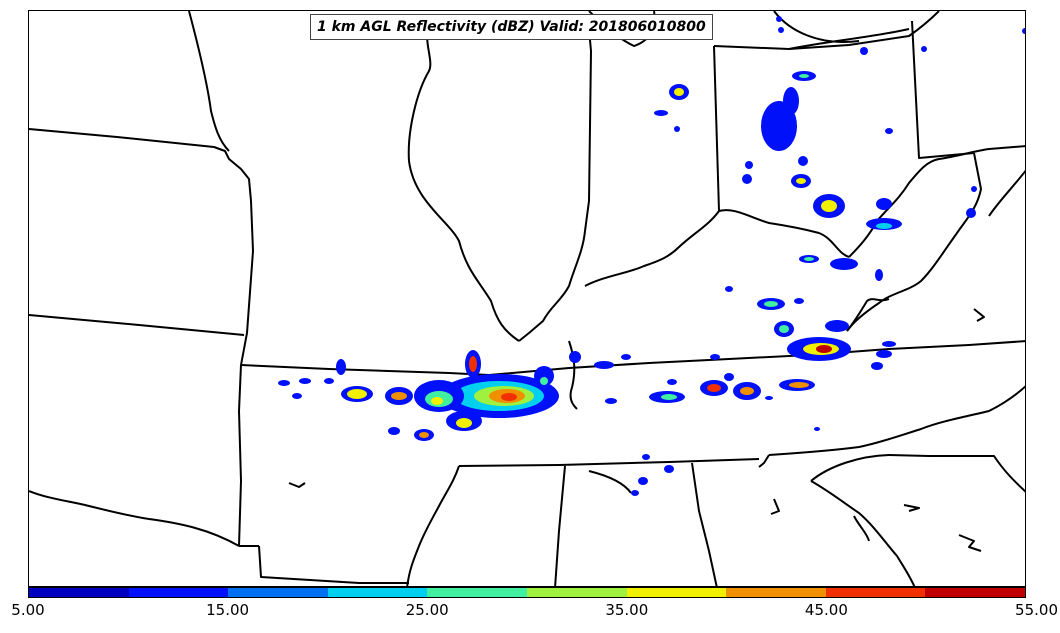 Image resolution: width=1060 pixels, height=633 pixels. Describe the element at coordinates (28, 610) in the screenshot. I see `colorbar-tick-label: 5.00` at that location.